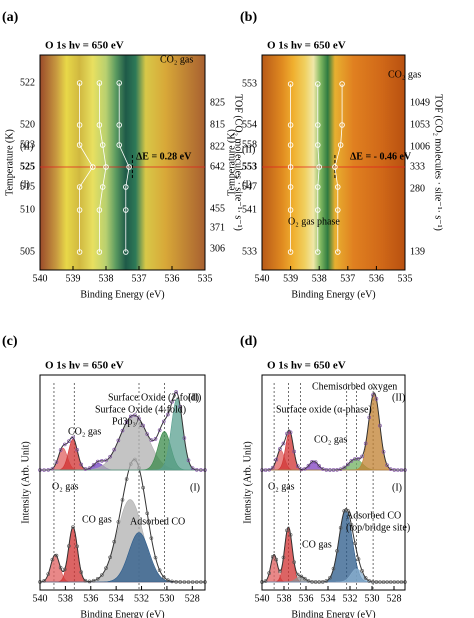 The width and height of the screenshot is (474, 618). I want to click on y-tick-label: 547, so click(249, 186).